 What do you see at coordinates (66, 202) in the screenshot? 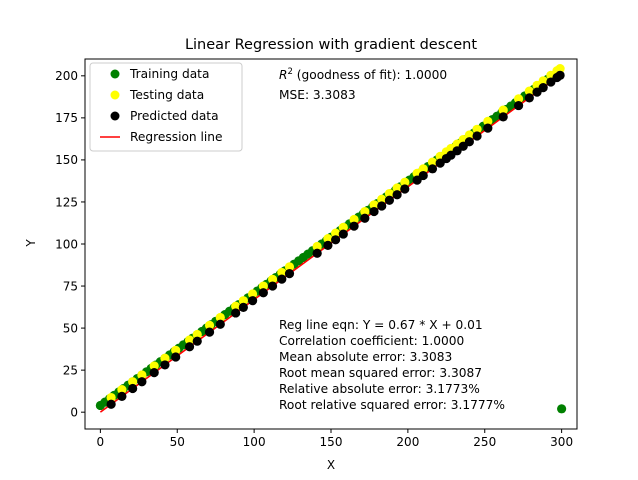
I see `y-tick-label: 125` at bounding box center [66, 202].